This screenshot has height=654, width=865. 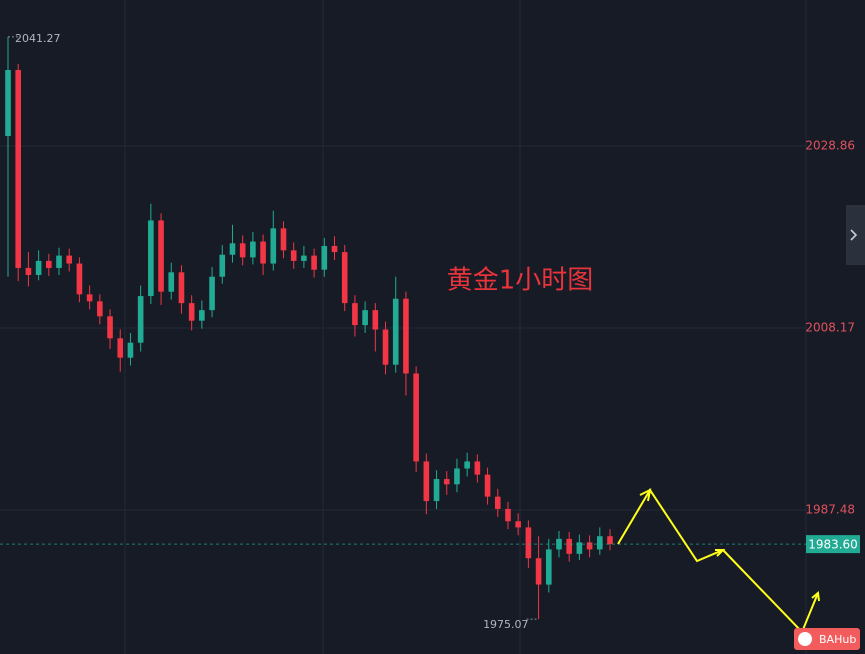 What do you see at coordinates (830, 146) in the screenshot?
I see `y-tick-label: 2028.86` at bounding box center [830, 146].